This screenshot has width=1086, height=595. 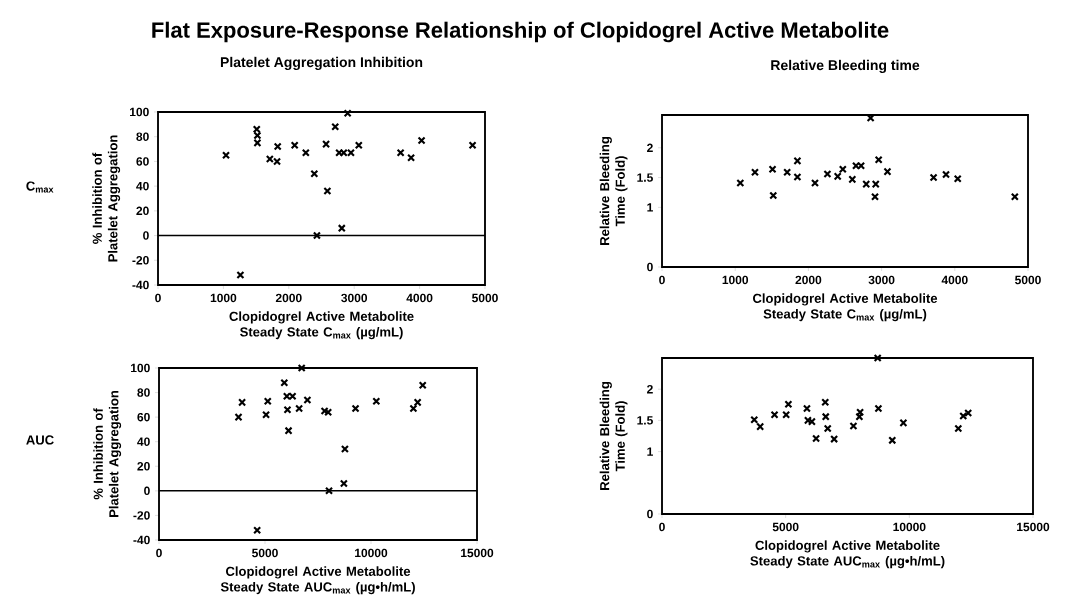 What do you see at coordinates (520, 32) in the screenshot?
I see `text: Flat Exposure-Response Relationship of Clopidogrel Active Metabolite` at bounding box center [520, 32].